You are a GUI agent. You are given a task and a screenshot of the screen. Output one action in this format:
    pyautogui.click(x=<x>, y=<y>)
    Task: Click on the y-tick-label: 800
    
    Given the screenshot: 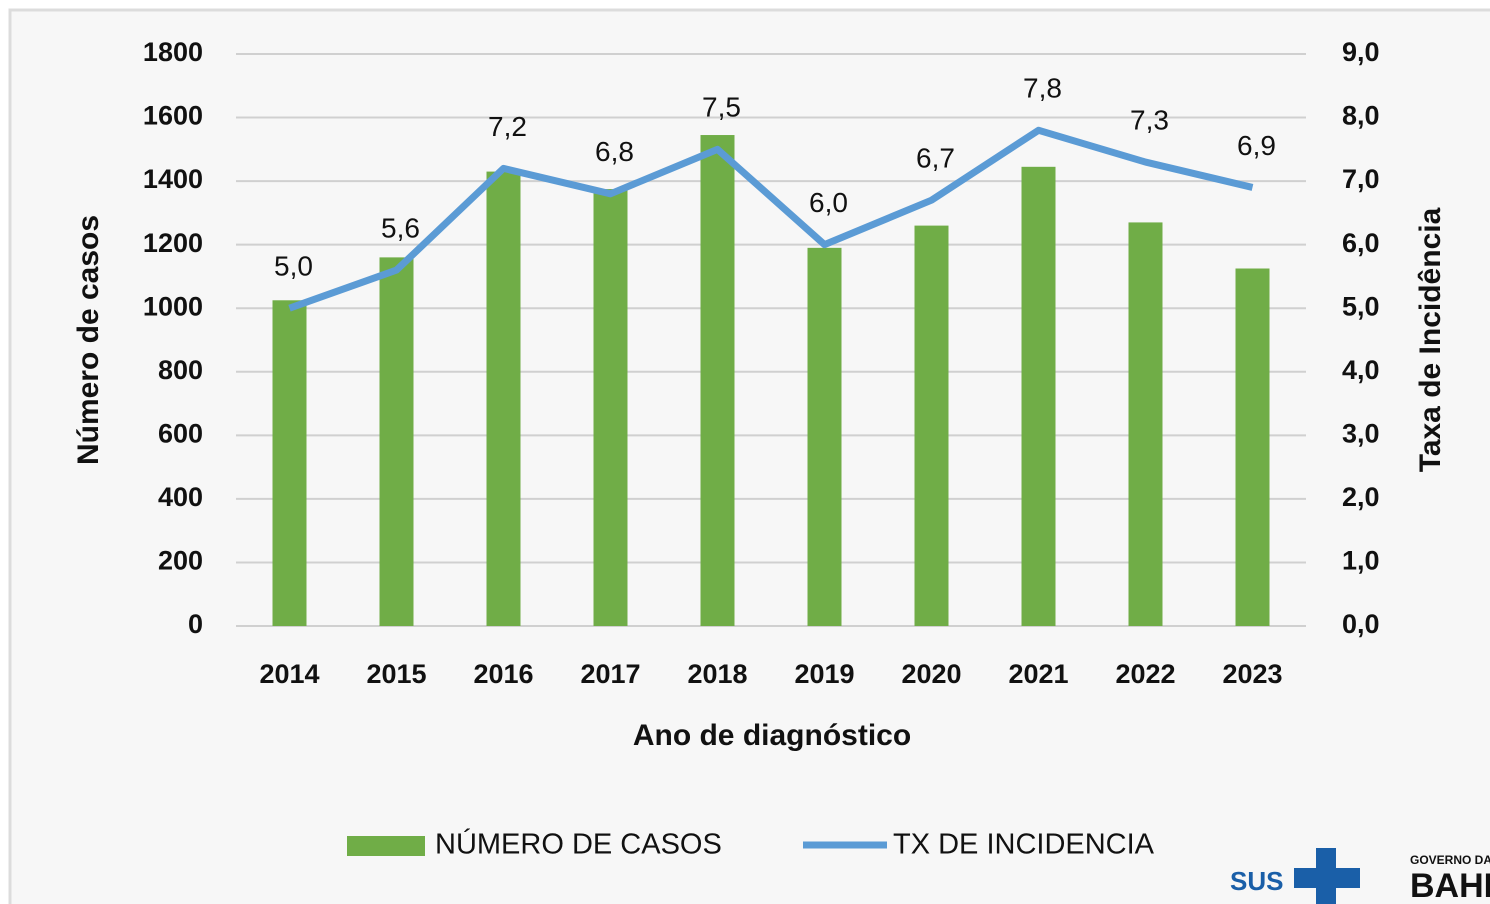 What is the action you would take?
    pyautogui.click(x=180, y=370)
    